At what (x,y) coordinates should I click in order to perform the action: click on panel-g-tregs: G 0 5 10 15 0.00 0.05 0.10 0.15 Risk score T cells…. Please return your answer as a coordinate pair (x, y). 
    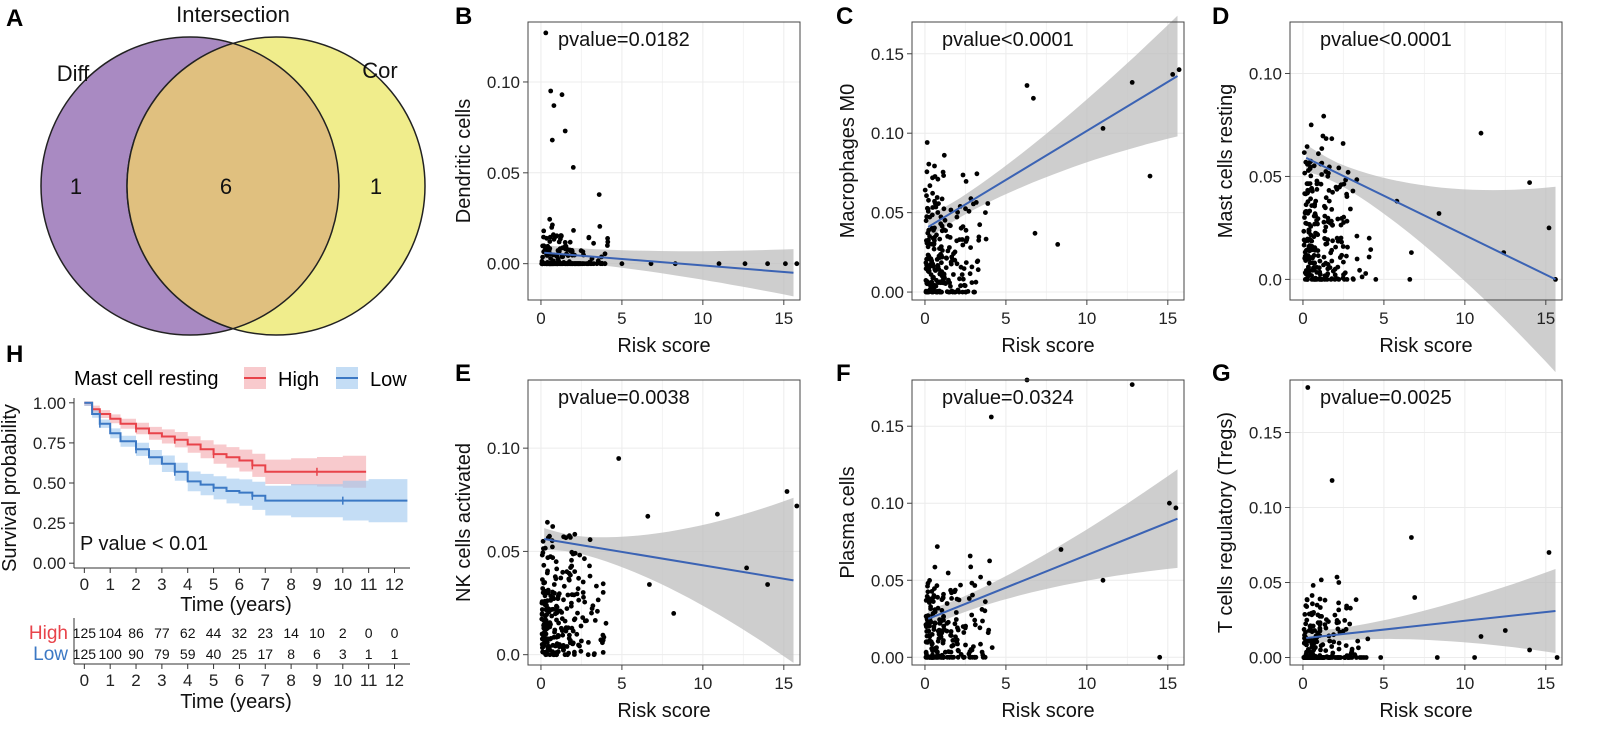
    Looking at the image, I should click on (1387, 541).